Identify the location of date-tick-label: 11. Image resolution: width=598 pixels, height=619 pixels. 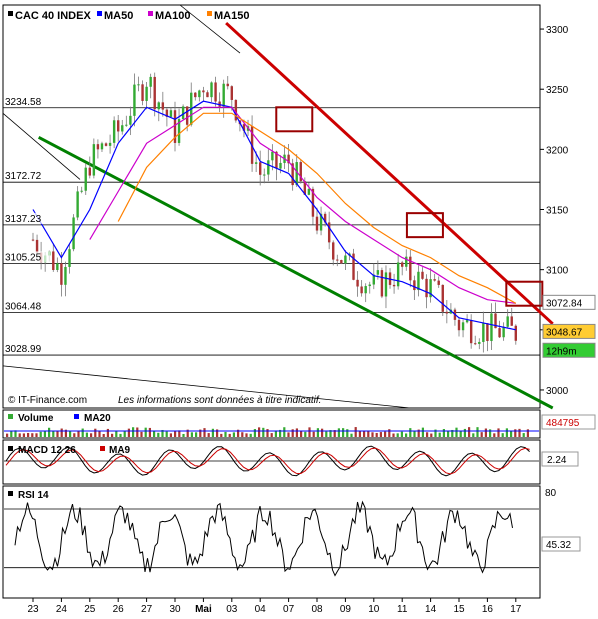
(402, 609).